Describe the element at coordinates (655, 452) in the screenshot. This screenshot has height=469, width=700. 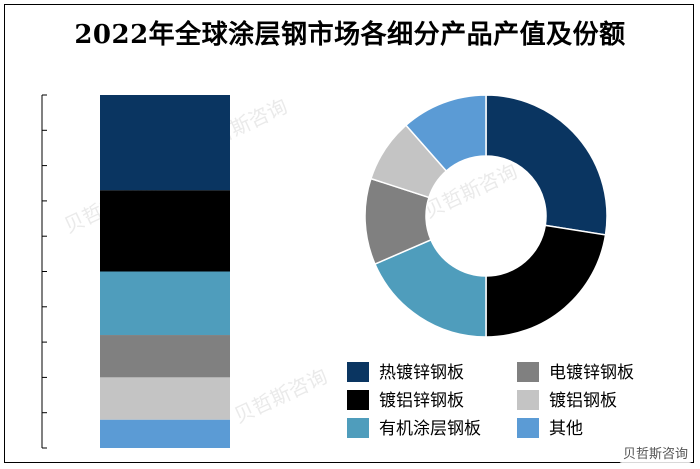
I see `watermark-badge: 贝哲斯咨询` at that location.